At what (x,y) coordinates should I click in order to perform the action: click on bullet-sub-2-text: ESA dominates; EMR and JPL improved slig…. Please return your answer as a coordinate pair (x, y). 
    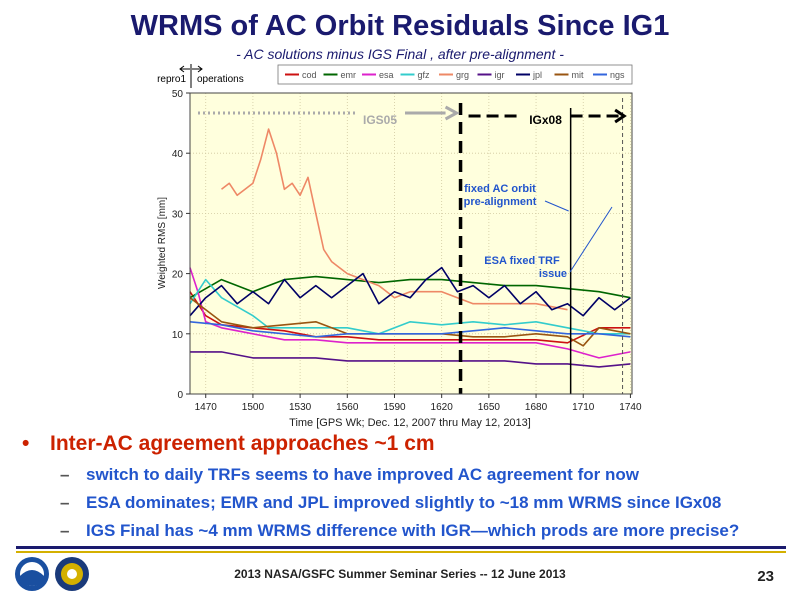
    Looking at the image, I should click on (404, 502).